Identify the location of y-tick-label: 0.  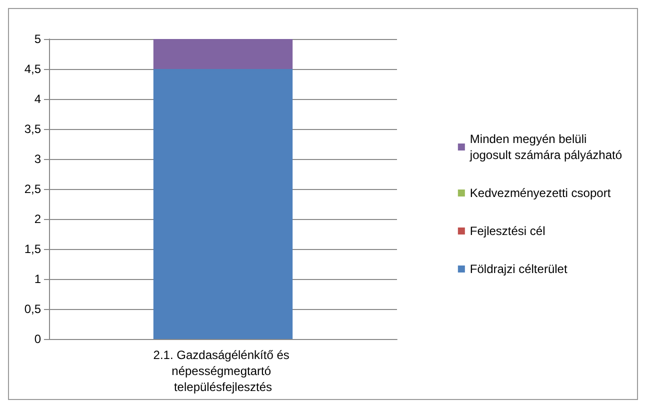
(38, 339).